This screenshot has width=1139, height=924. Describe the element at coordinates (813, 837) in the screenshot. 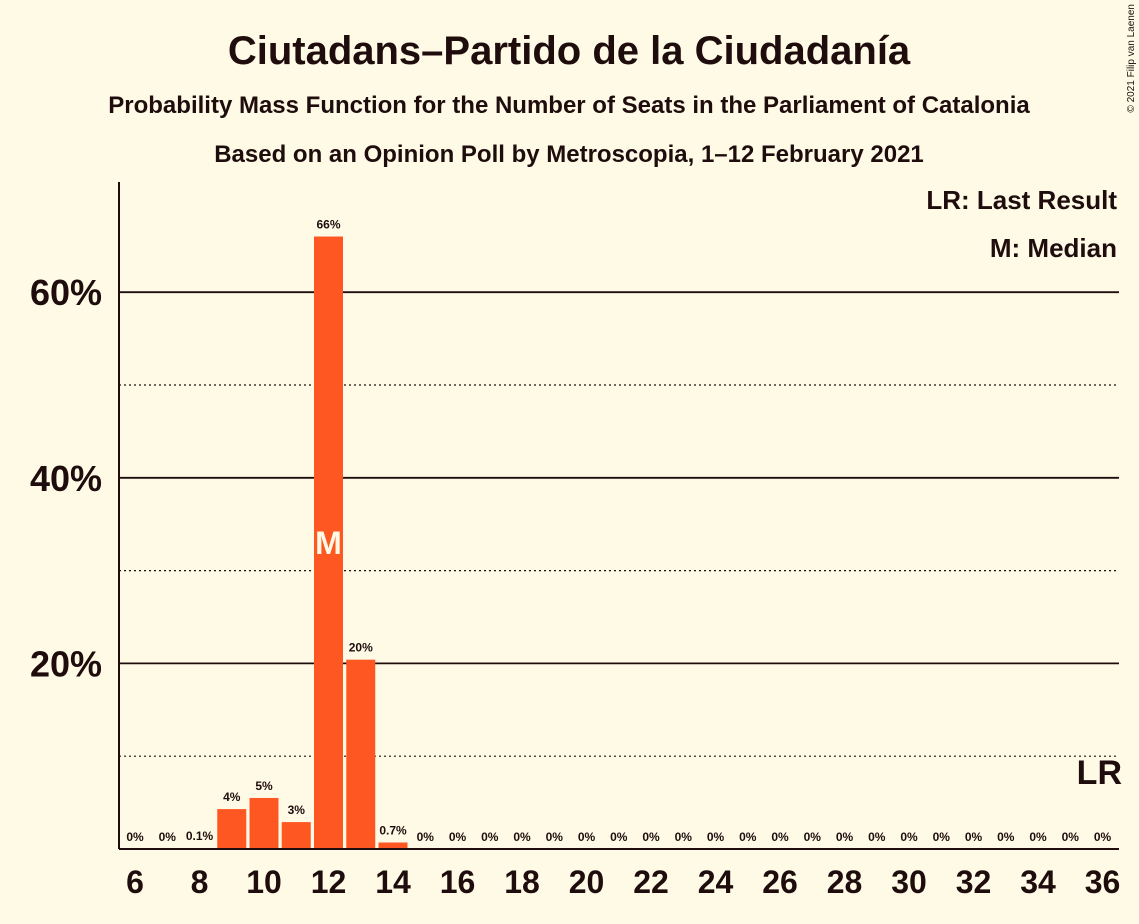

I see `bar-label-seat-27: 0%` at that location.